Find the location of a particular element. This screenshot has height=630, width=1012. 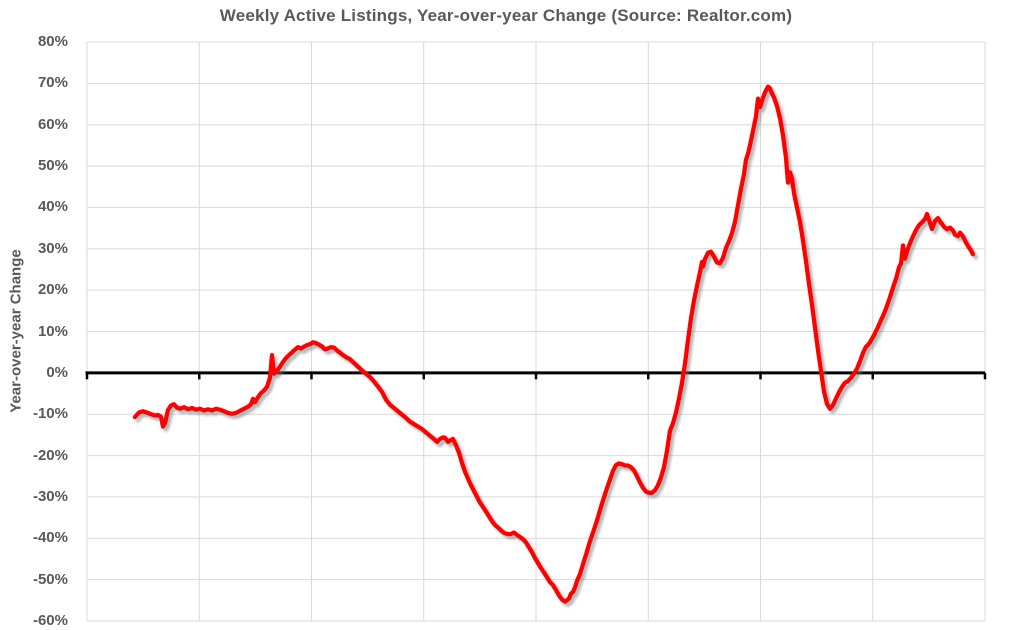

y-tick-label: 20% is located at coordinates (52, 290).